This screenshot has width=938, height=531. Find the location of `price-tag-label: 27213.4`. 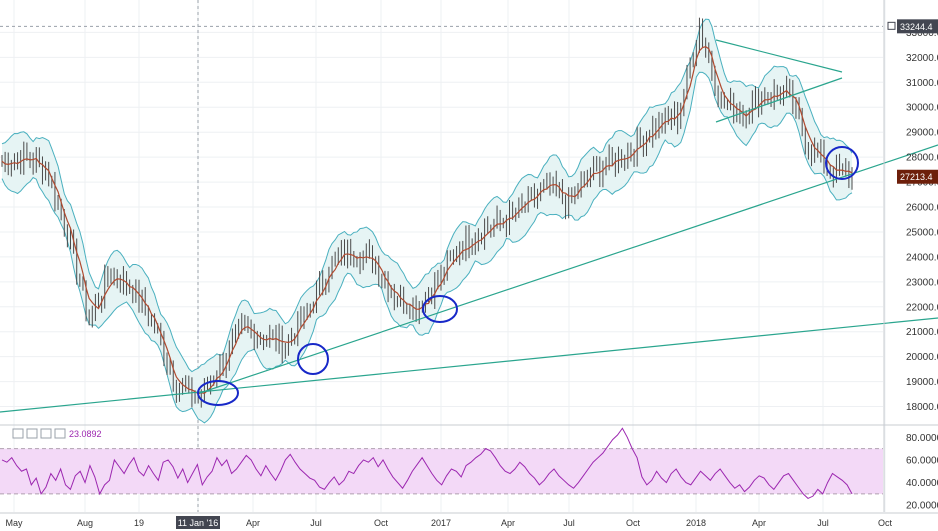

price-tag-label: 27213.4 is located at coordinates (916, 177).